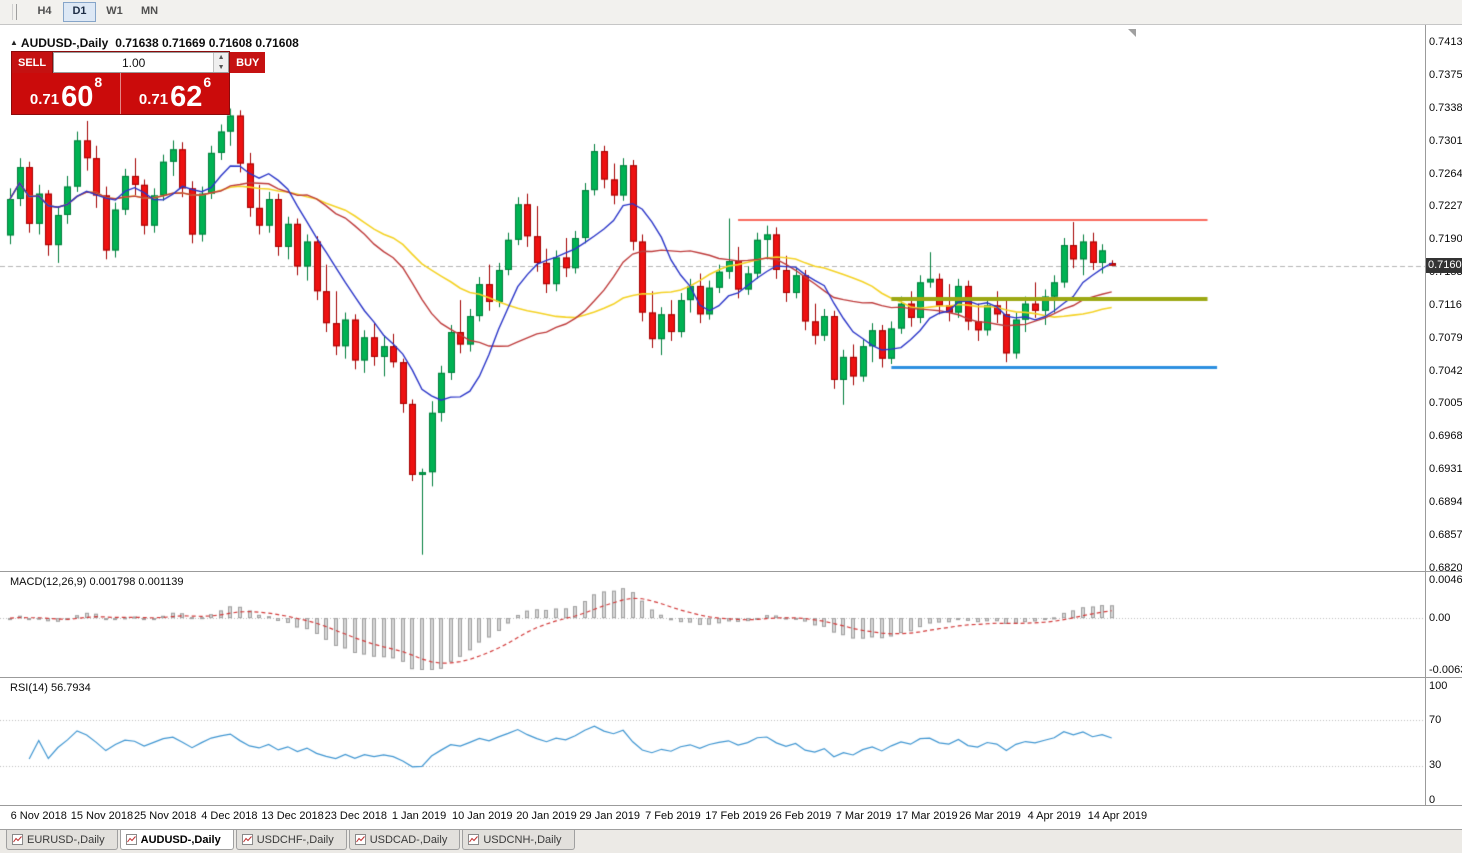 Image resolution: width=1462 pixels, height=853 pixels. What do you see at coordinates (408, 839) in the screenshot?
I see `chart-tab-label: USDCAD-,Daily` at bounding box center [408, 839].